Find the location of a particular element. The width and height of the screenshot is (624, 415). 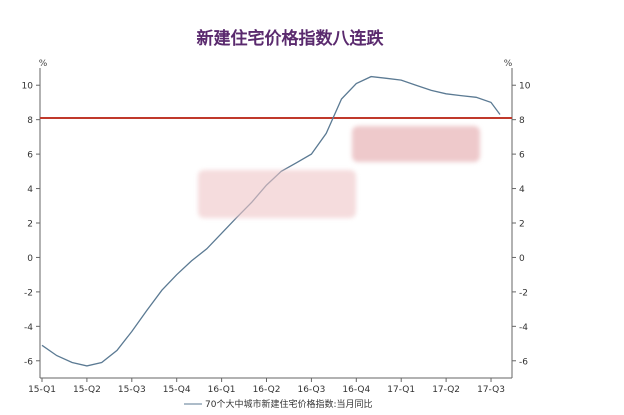

x-tick-label: 16-Q4 is located at coordinates (356, 390).